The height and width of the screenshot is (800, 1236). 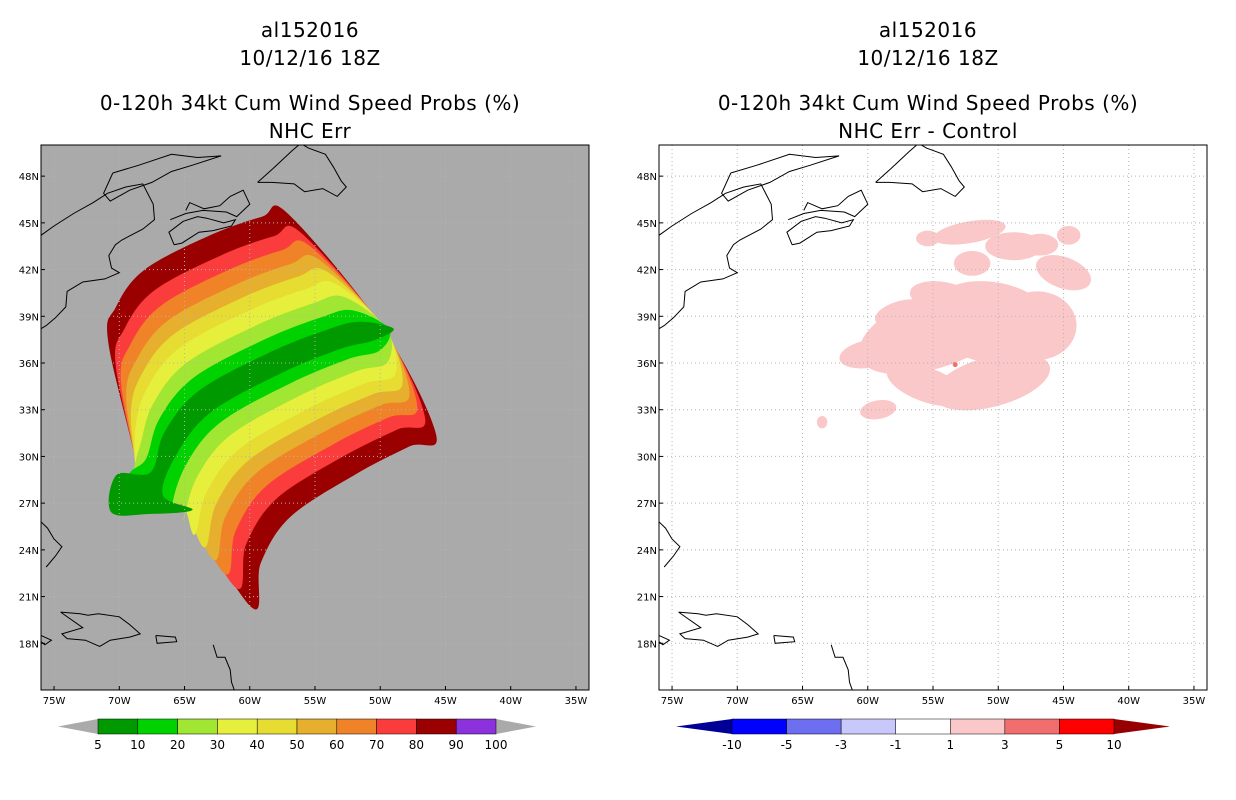 I want to click on left-datetime: 10/12/16 18Z, so click(x=310, y=58).